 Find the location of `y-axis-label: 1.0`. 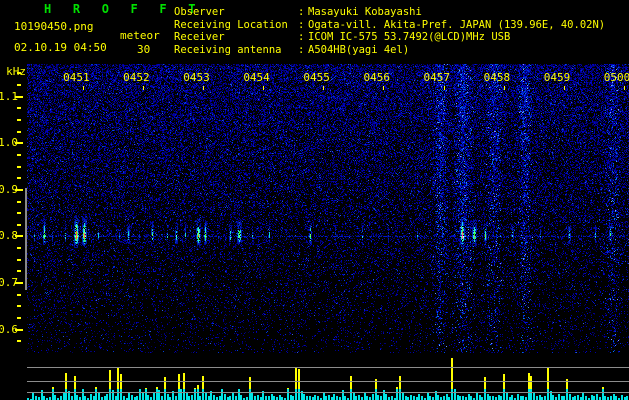

y-axis-label: 1.0 is located at coordinates (9, 143).